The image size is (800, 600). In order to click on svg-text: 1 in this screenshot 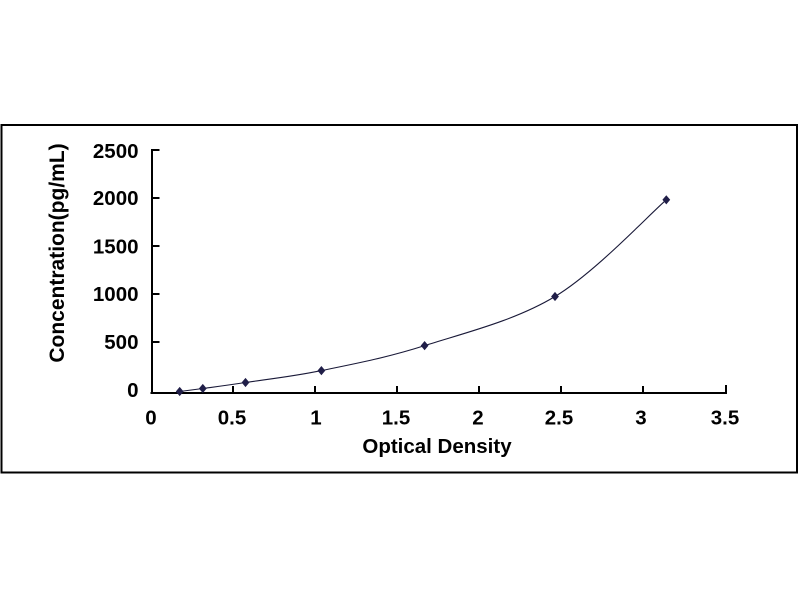, I will do `click(315, 418)`.